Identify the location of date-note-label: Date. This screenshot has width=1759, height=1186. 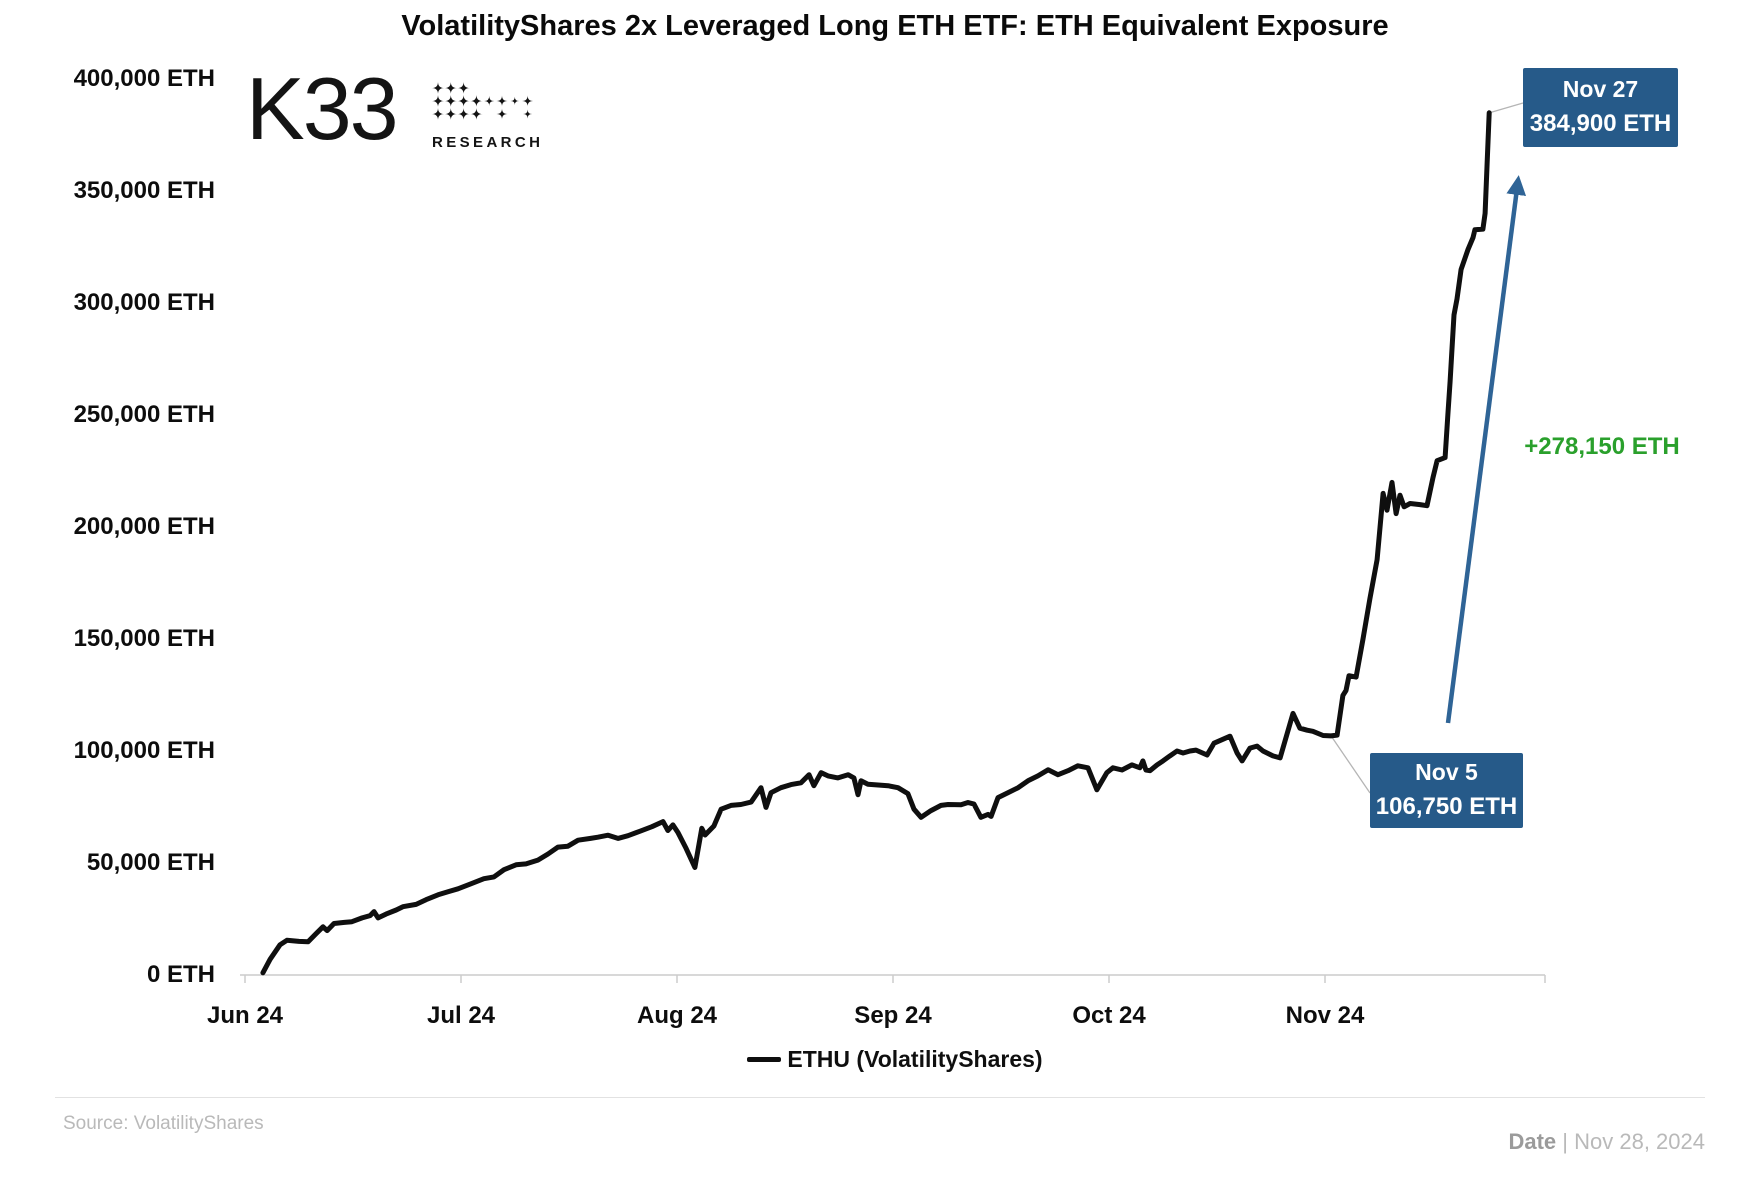
(1532, 1141).